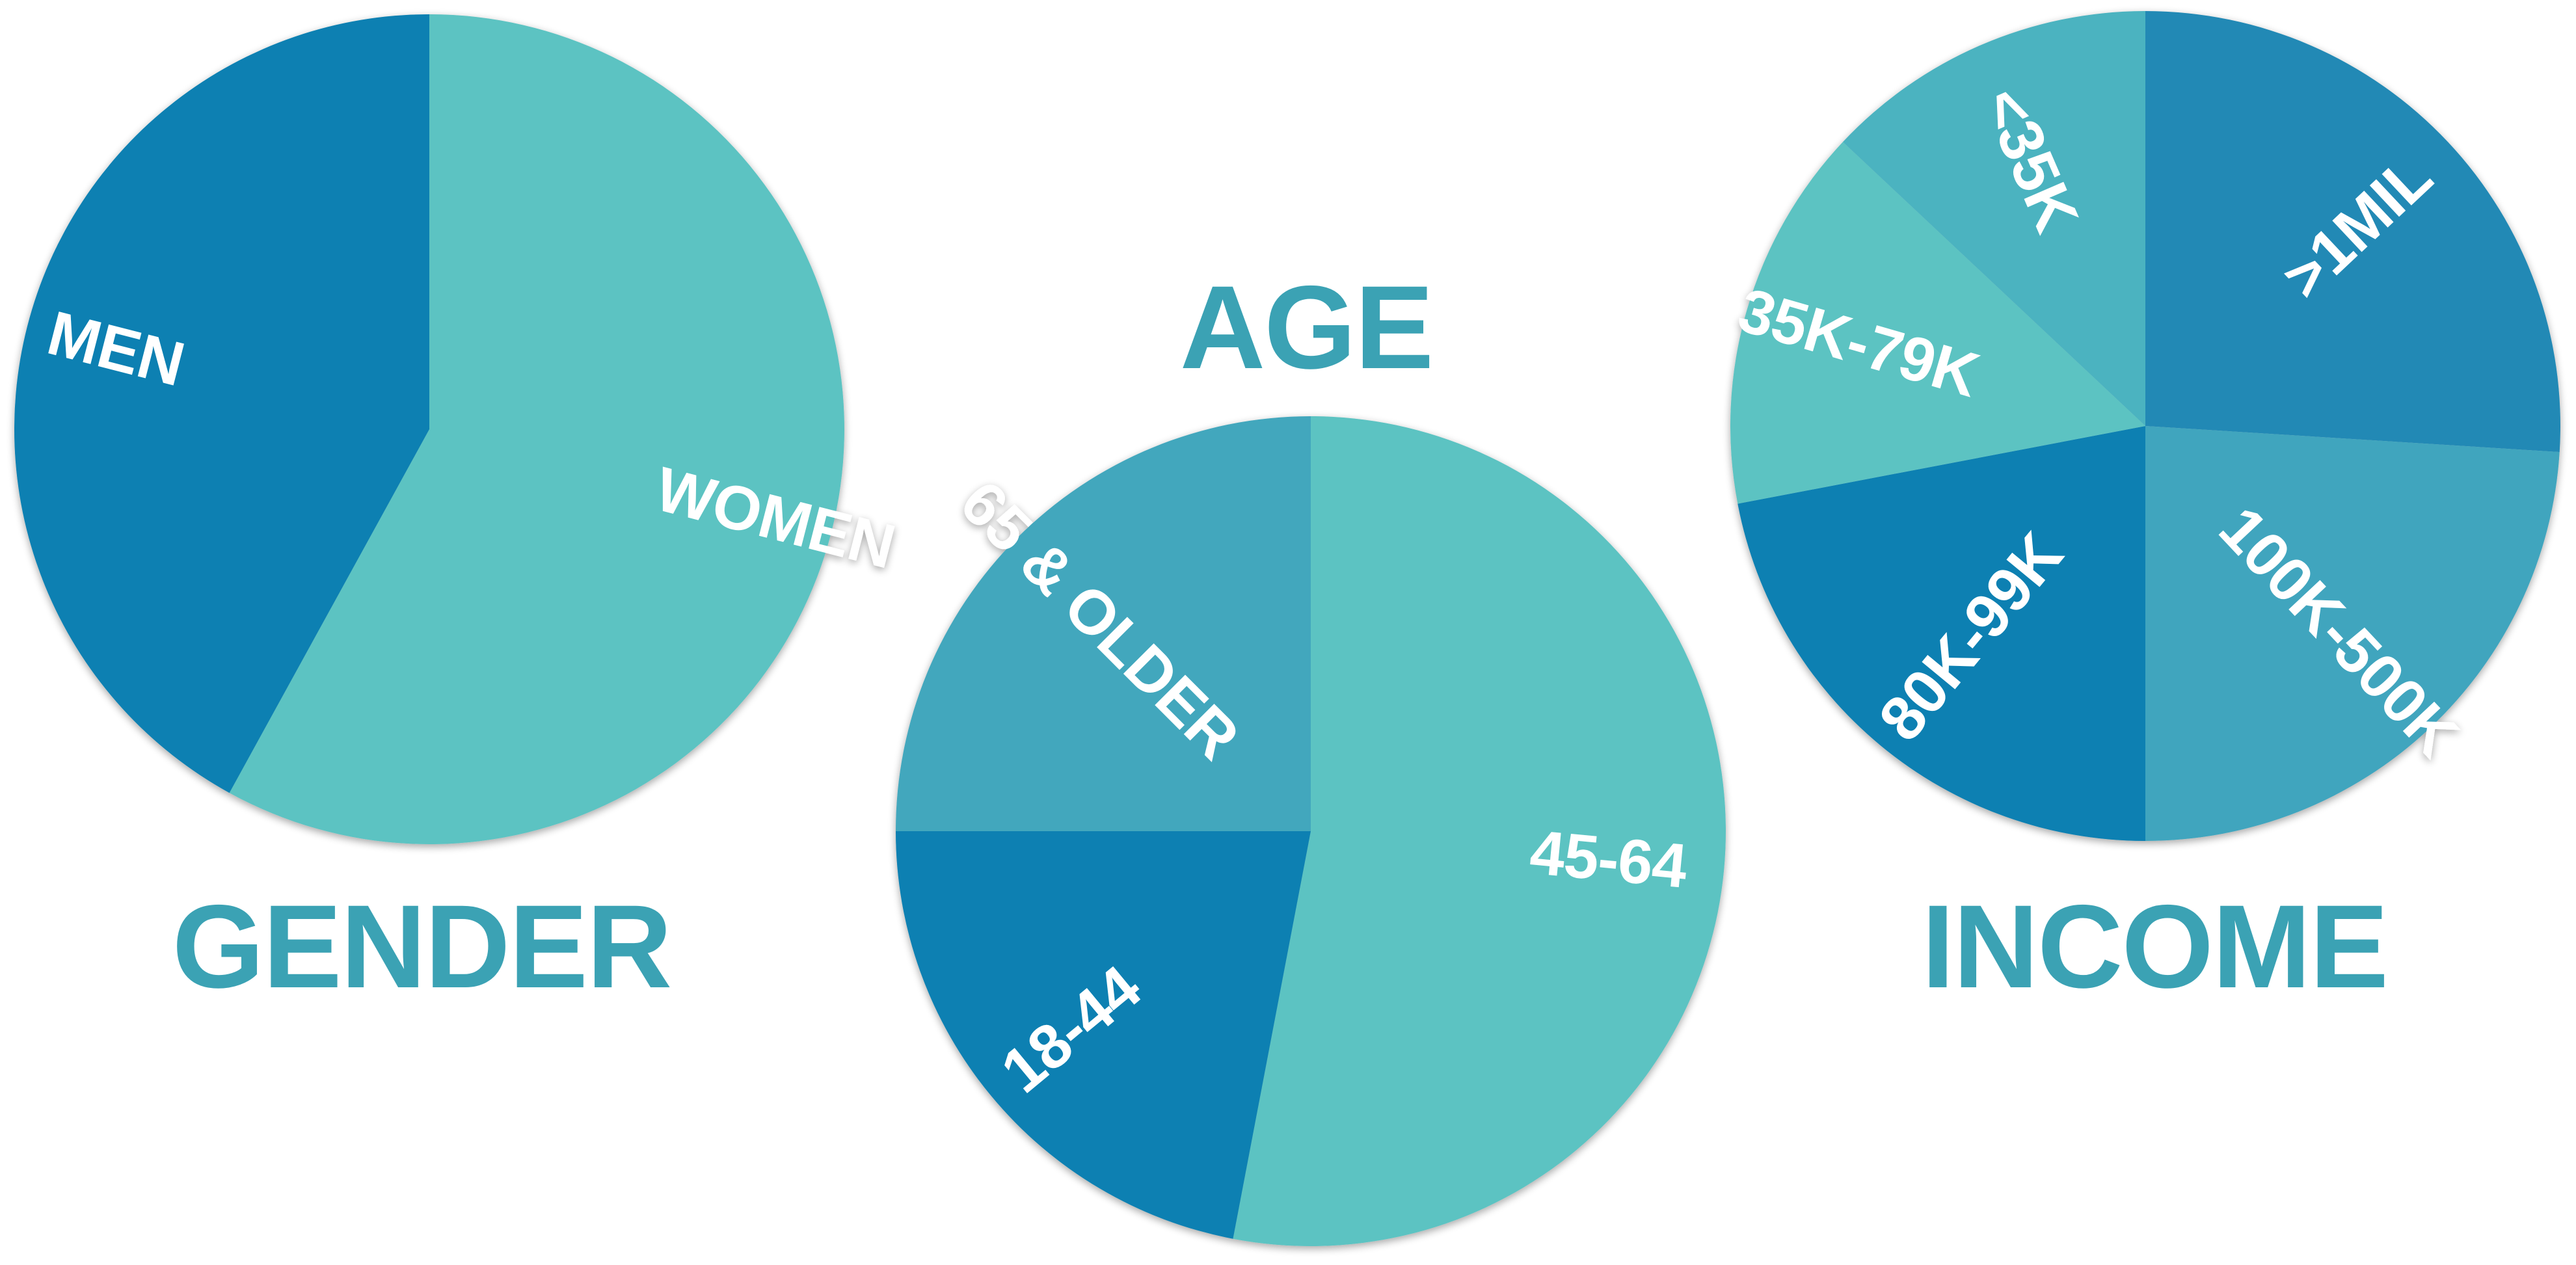 The width and height of the screenshot is (2576, 1265). Describe the element at coordinates (1608, 859) in the screenshot. I see `age-label-45-64: 45-64` at that location.